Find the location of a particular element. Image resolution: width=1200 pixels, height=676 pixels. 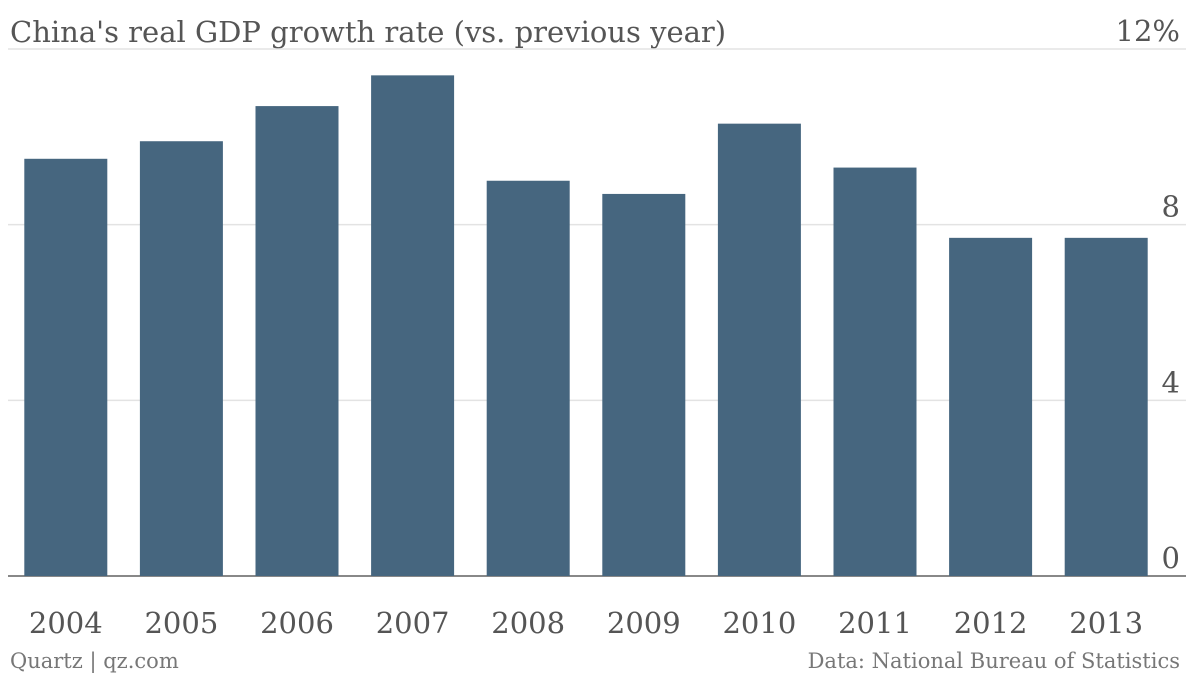

credit: Quartz | qz.com is located at coordinates (94, 661).